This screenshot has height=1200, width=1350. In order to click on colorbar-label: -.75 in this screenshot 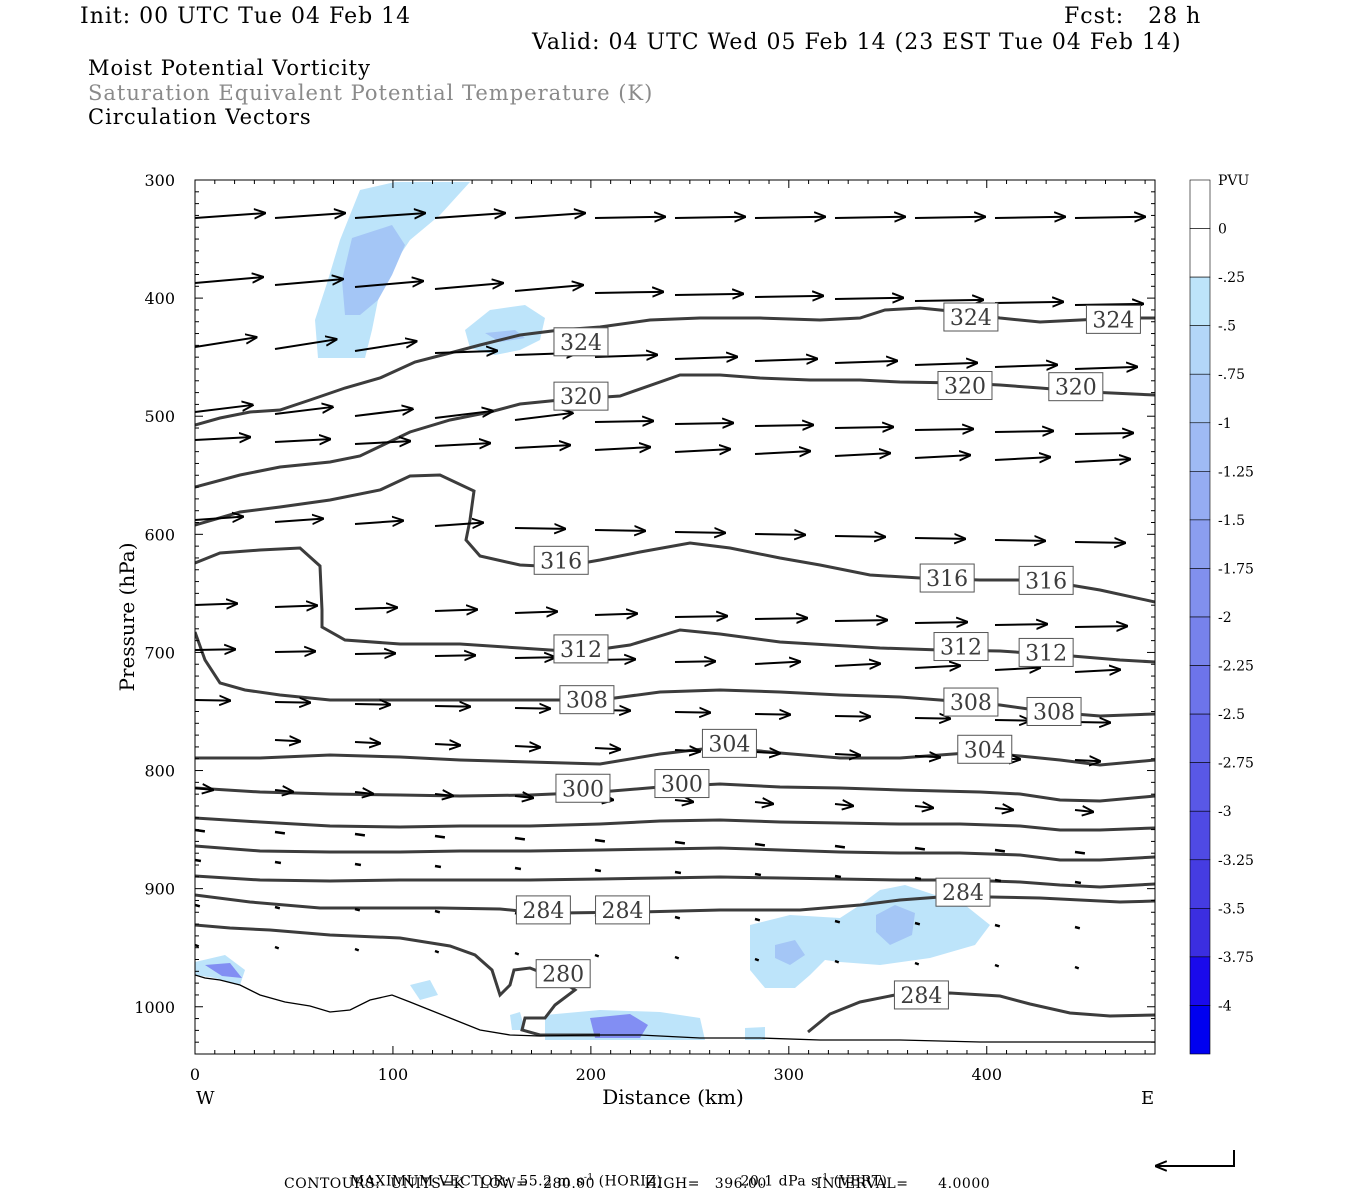, I will do `click(1231, 375)`.